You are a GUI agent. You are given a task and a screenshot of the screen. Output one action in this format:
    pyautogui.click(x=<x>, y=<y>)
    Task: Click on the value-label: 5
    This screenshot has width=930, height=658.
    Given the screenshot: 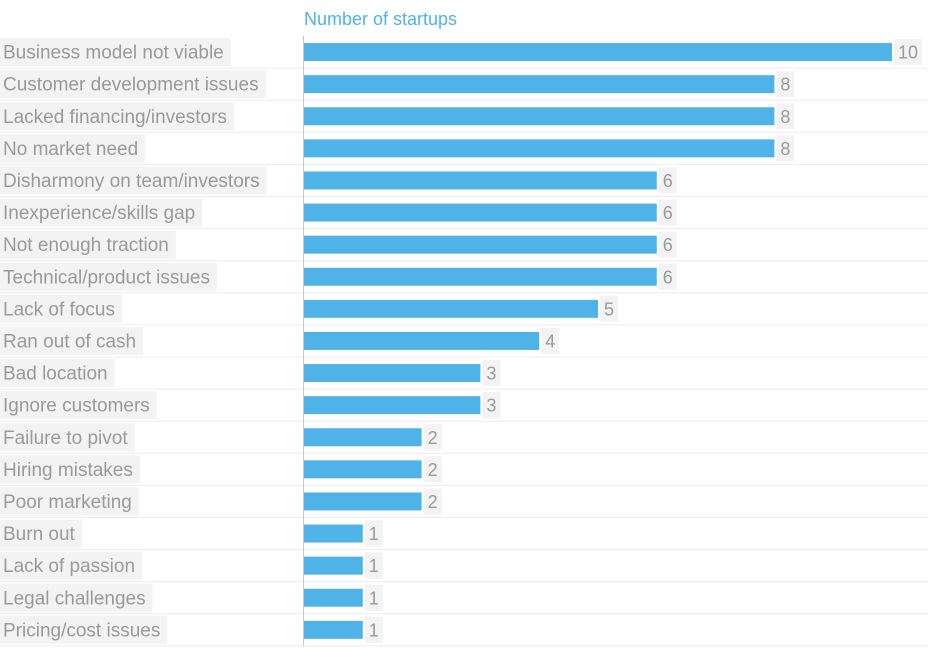 What is the action you would take?
    pyautogui.click(x=609, y=308)
    